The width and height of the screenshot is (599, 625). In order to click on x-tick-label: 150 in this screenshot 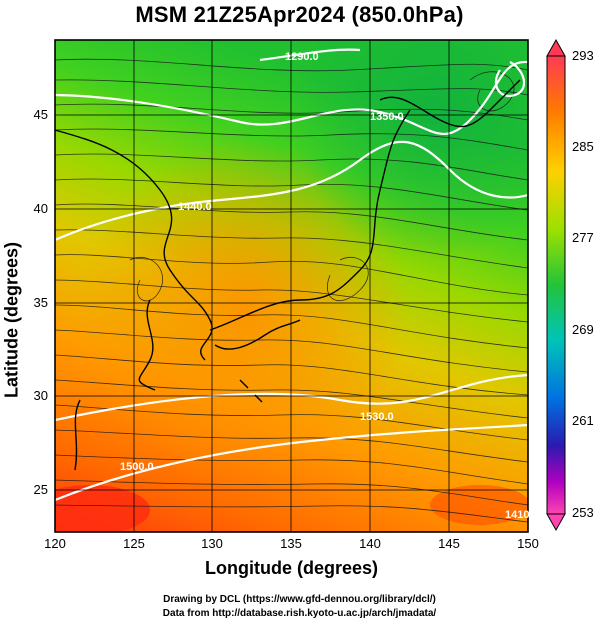, I will do `click(528, 543)`.